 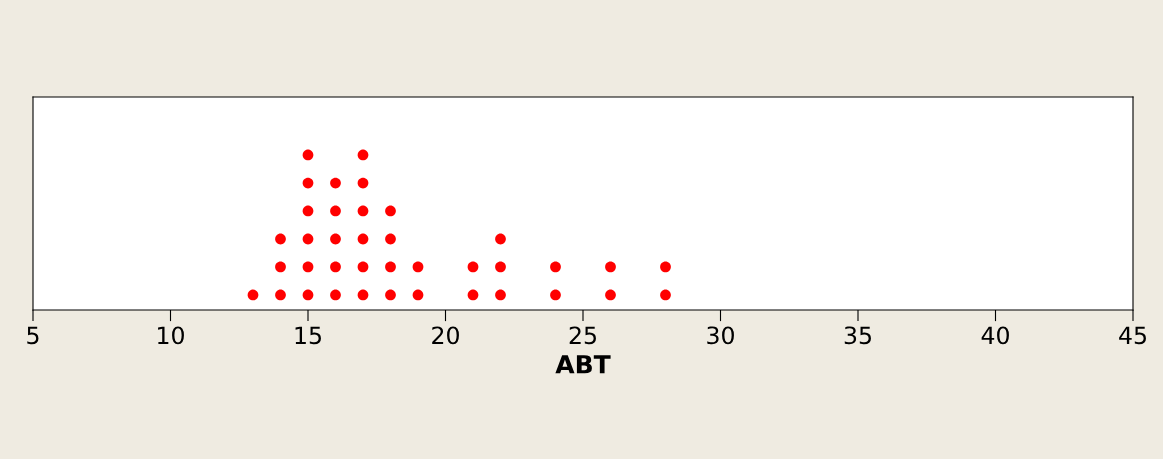 I want to click on x-tick-label: 5, so click(x=33, y=335).